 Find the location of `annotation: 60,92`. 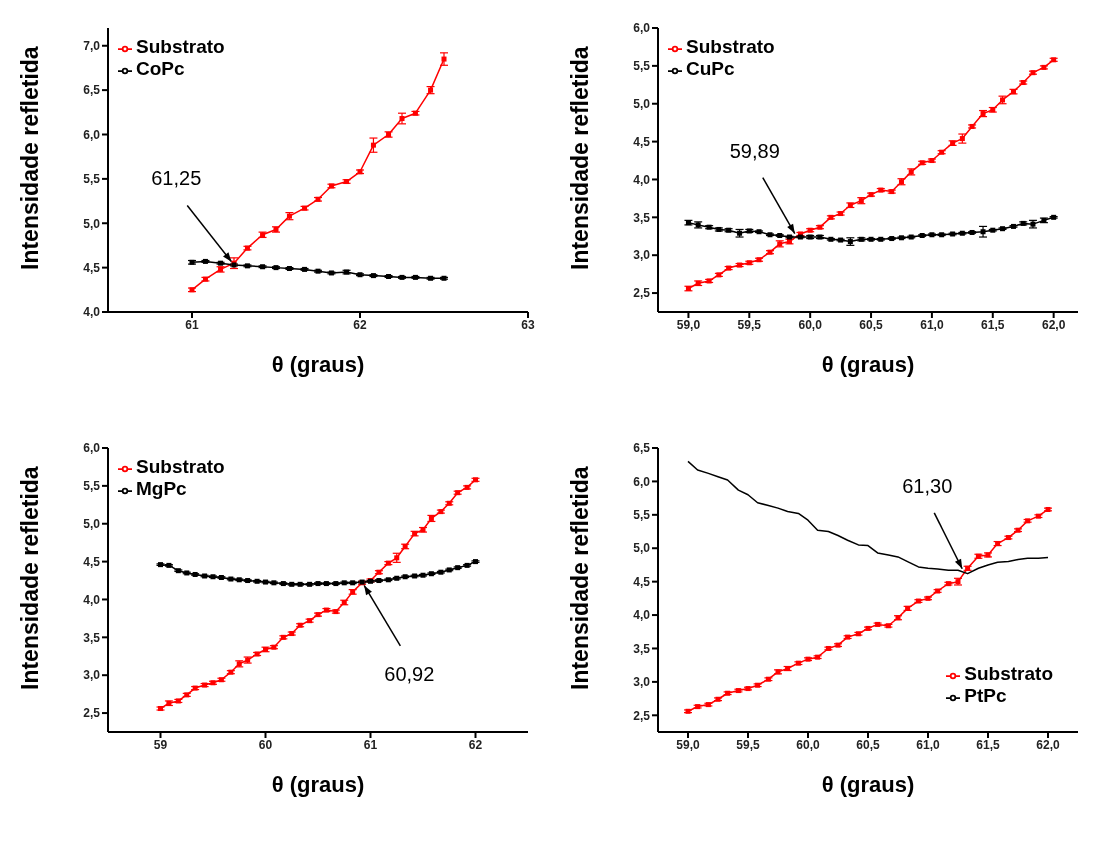

annotation: 60,92 is located at coordinates (409, 673).